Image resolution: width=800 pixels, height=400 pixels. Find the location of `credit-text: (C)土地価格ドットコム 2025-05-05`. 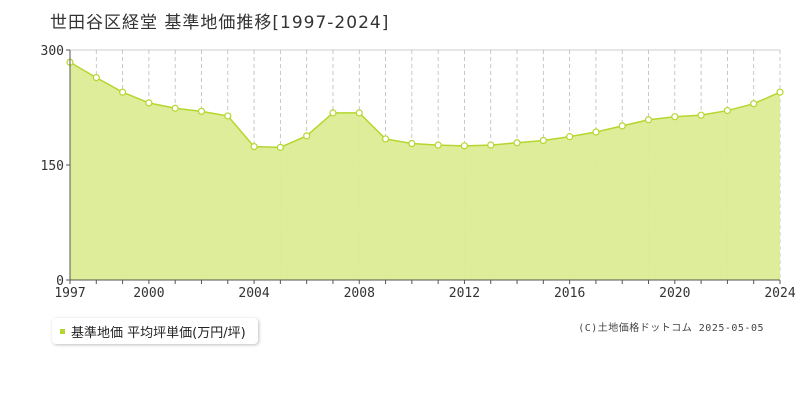

credit-text: (C)土地価格ドットコム 2025-05-05 is located at coordinates (671, 328).